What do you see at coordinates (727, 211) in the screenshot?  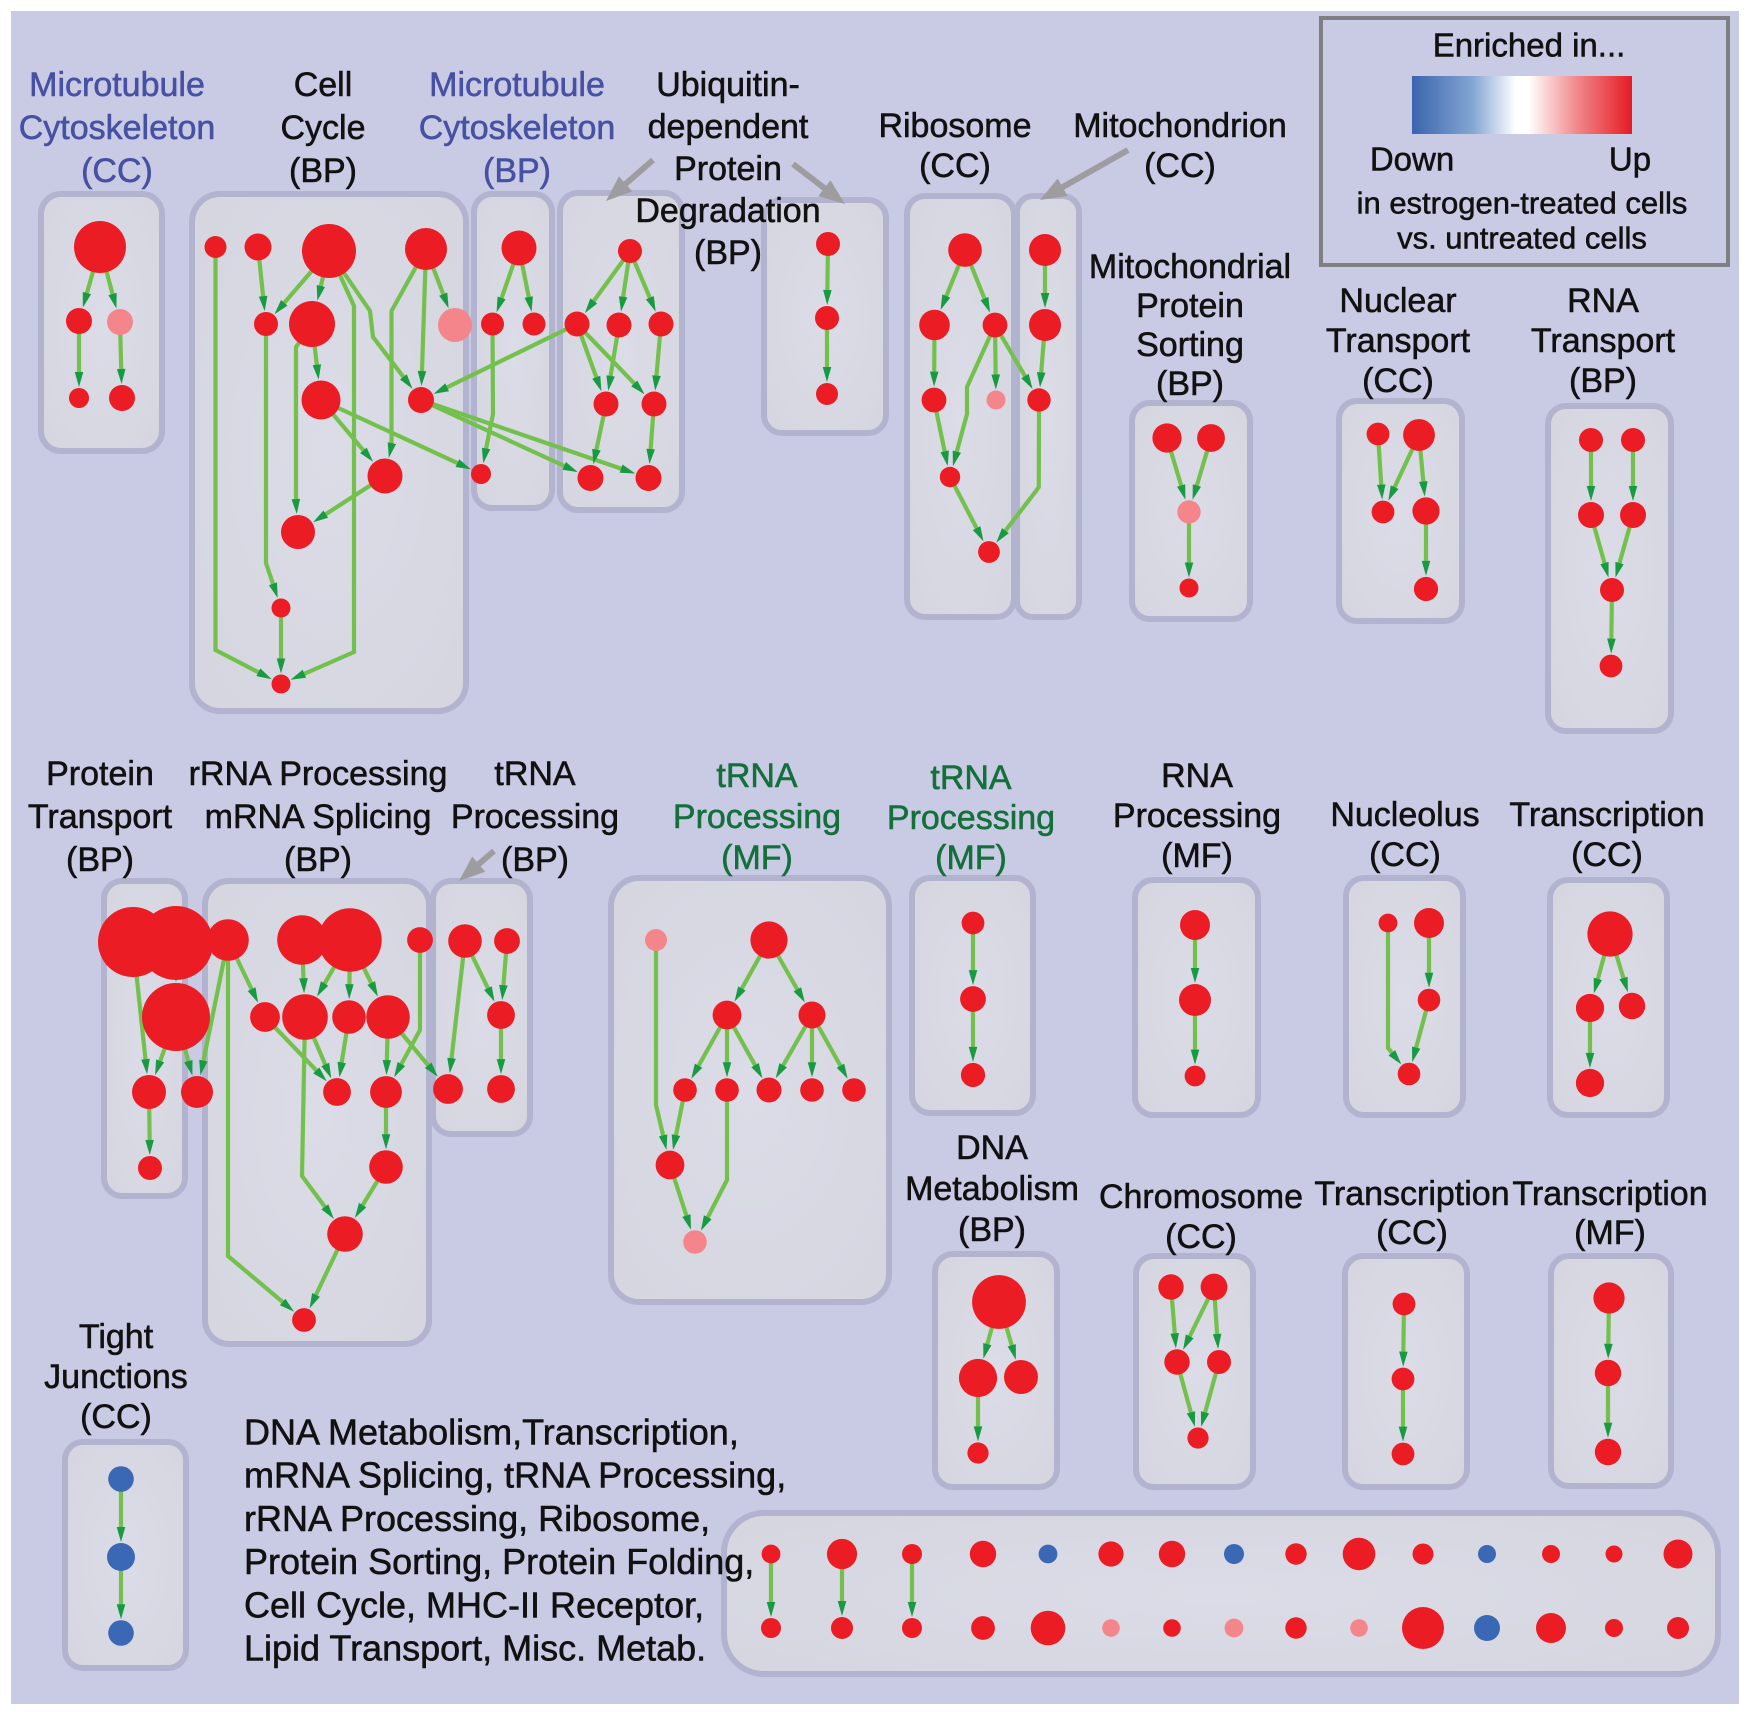 I see `svg-text: Degradation` at bounding box center [727, 211].